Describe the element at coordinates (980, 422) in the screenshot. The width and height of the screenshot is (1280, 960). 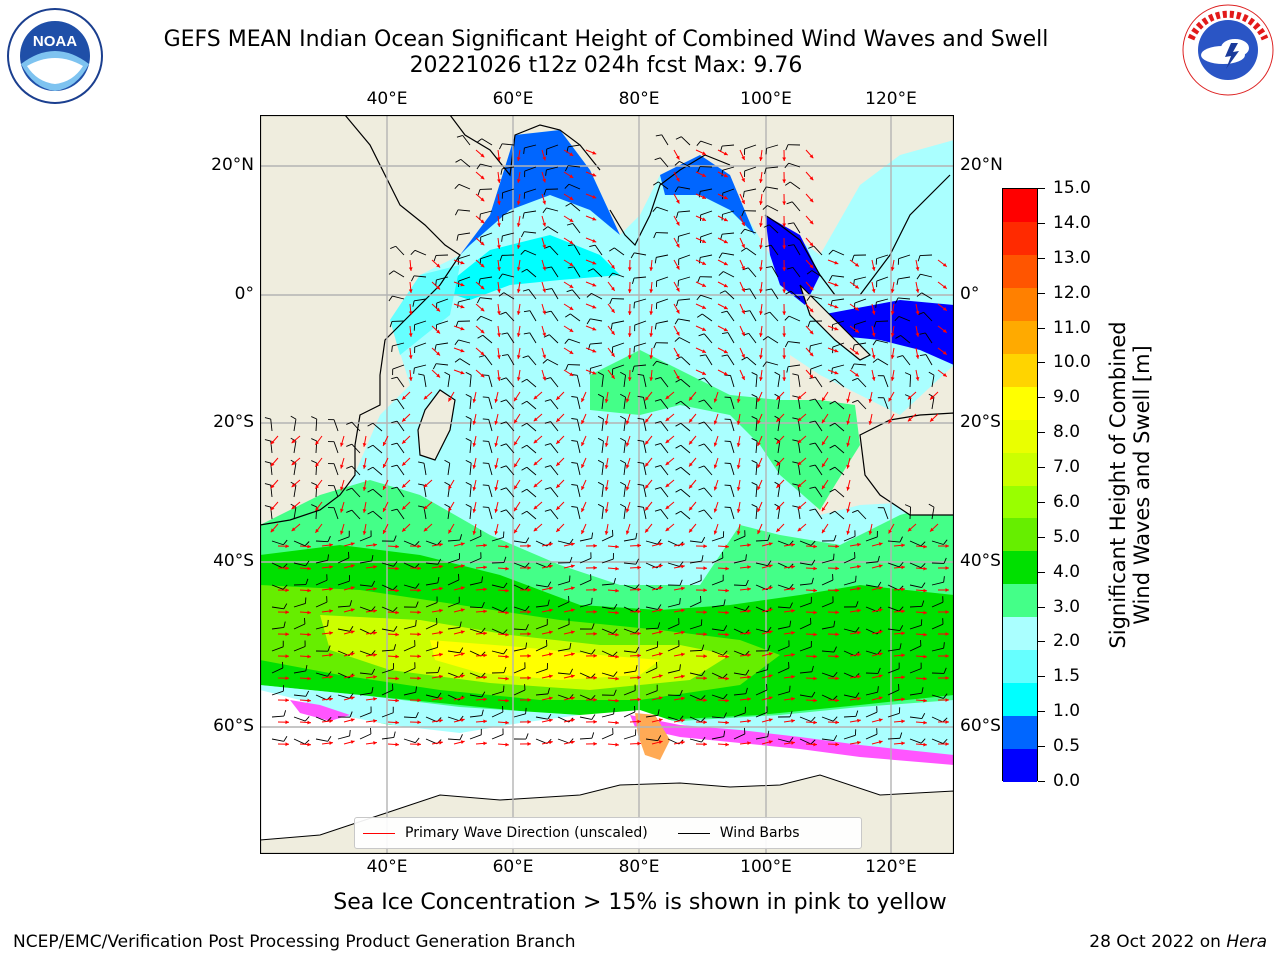
I see `lat-label-right-20s: 20°S` at that location.